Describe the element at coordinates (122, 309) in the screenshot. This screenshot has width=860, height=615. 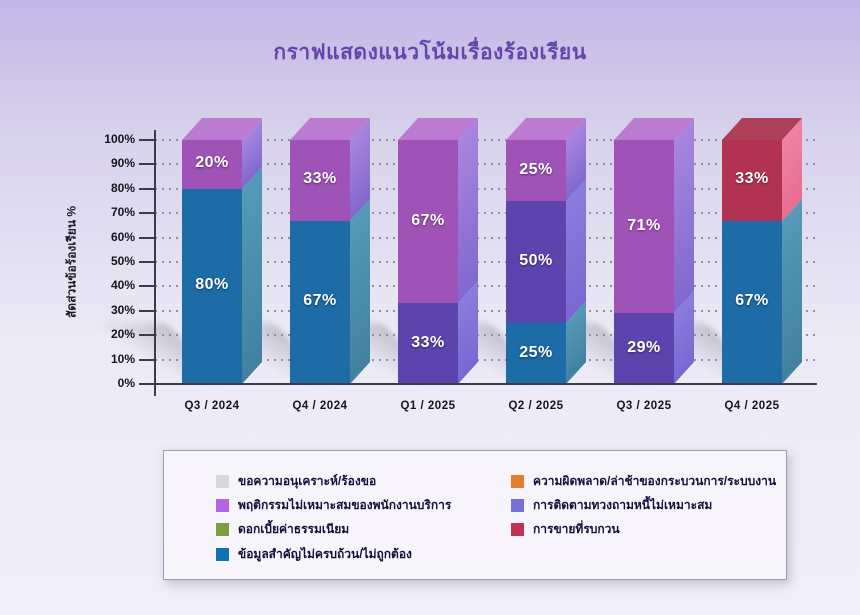
I see `y-tick-label: 30%` at that location.